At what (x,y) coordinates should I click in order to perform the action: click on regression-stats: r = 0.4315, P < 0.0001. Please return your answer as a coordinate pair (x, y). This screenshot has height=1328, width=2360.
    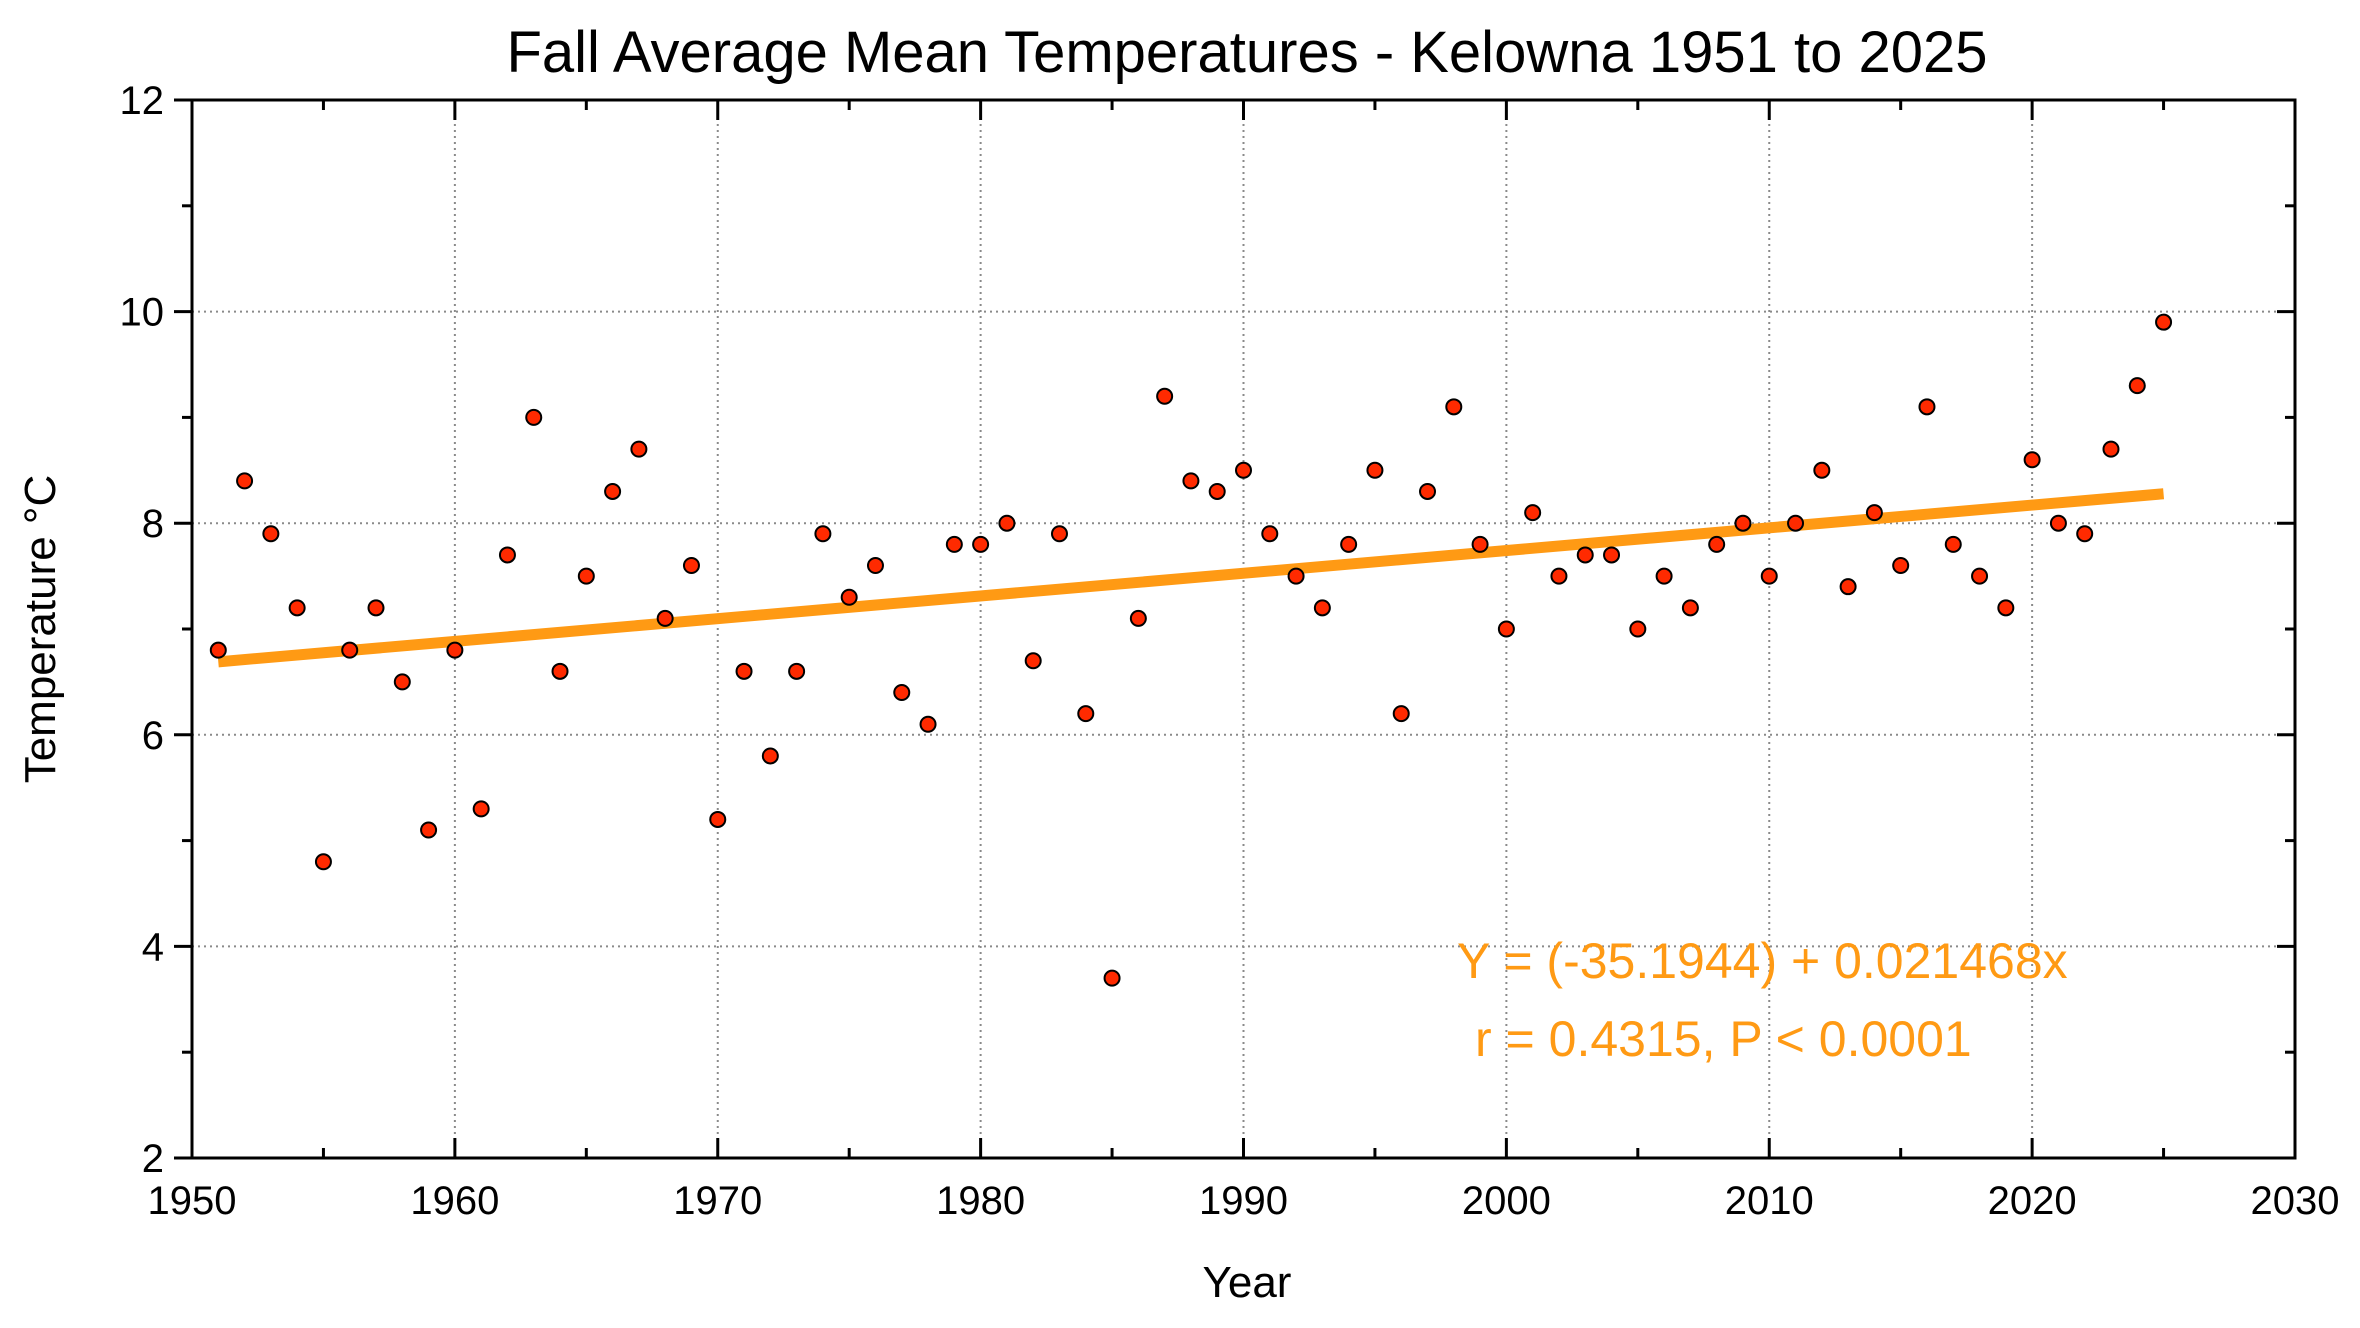
    Looking at the image, I should click on (1723, 1039).